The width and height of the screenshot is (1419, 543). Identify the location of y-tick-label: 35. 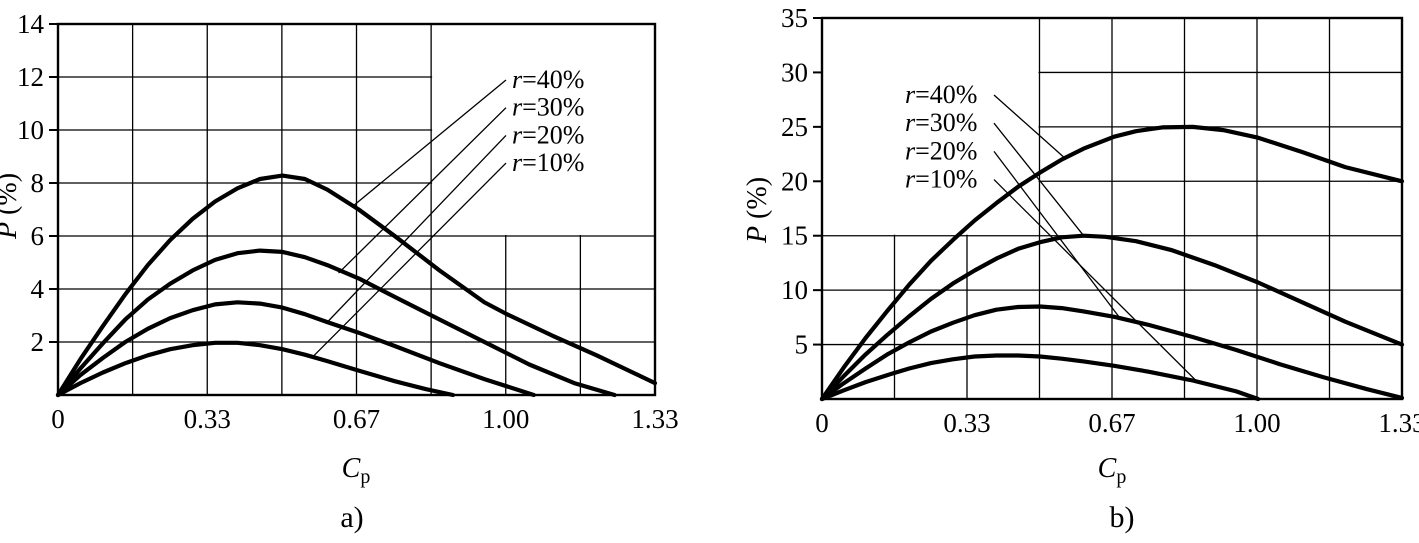
(794, 18).